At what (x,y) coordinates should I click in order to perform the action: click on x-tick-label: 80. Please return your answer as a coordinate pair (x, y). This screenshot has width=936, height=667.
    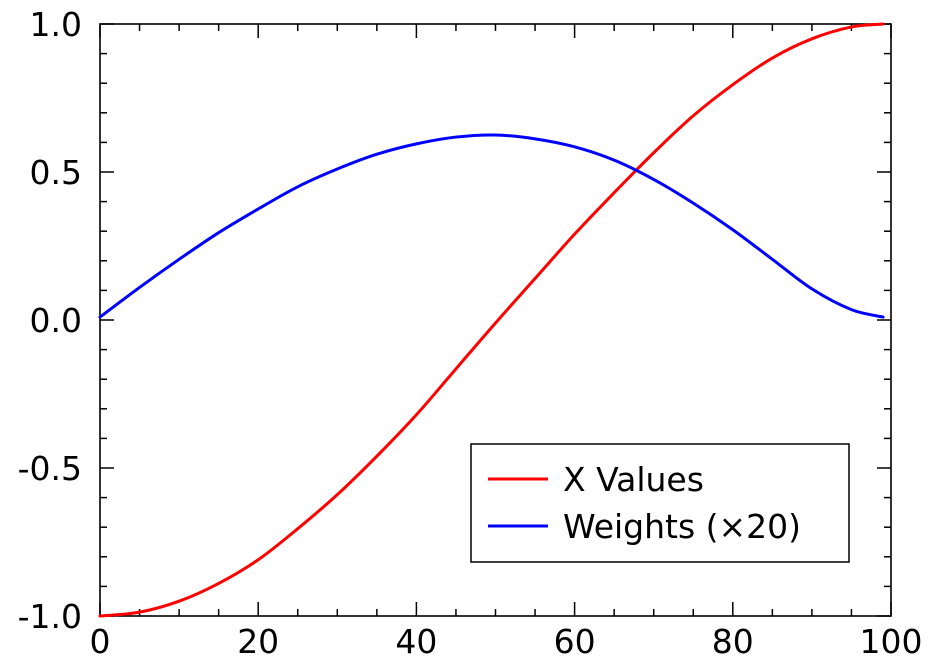
    Looking at the image, I should click on (733, 641).